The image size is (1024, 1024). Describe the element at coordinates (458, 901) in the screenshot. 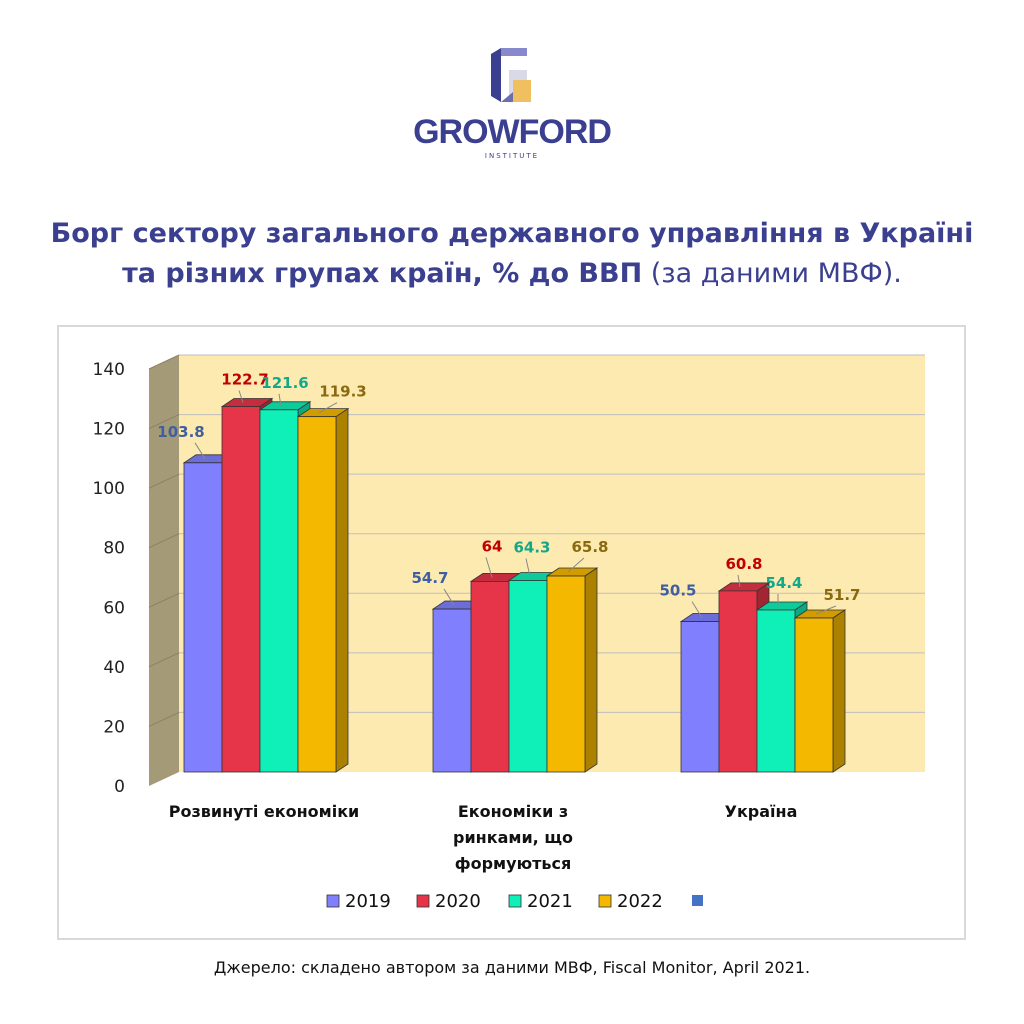

I see `legend-label: 2020` at that location.